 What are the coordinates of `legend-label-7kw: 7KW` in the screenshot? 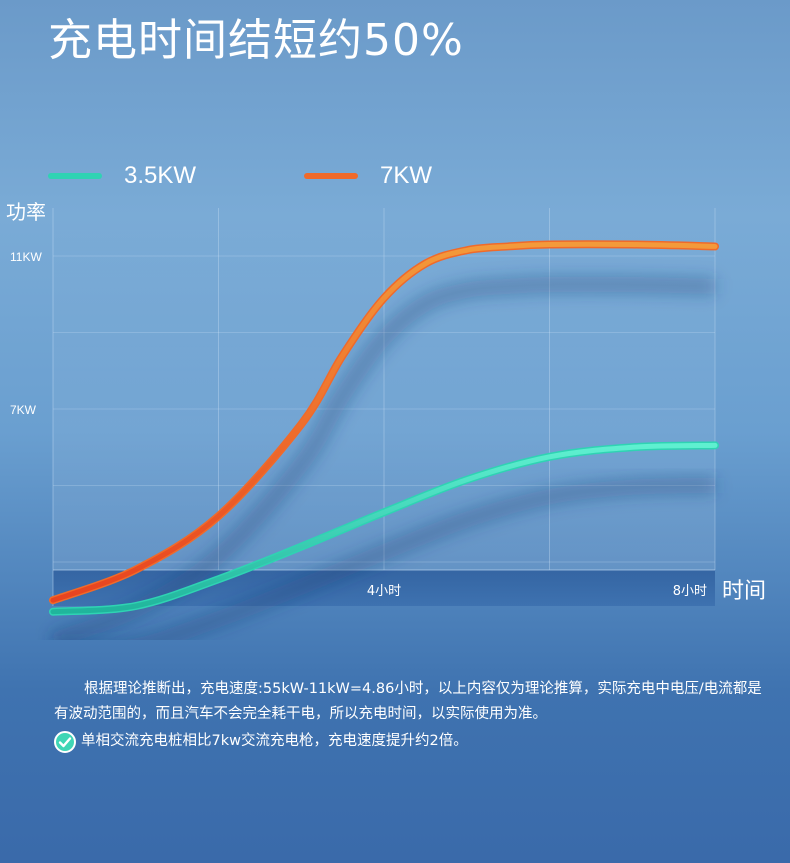 It's located at (406, 175).